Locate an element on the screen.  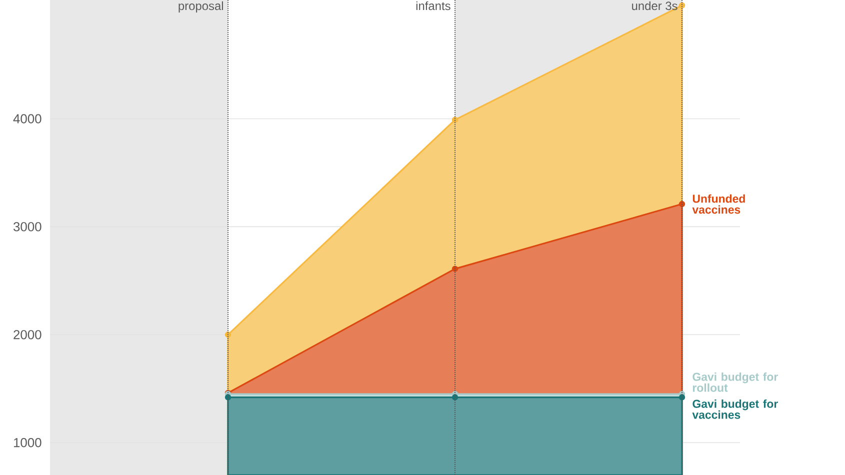
series-label: Gavi budget for rollout is located at coordinates (735, 382).